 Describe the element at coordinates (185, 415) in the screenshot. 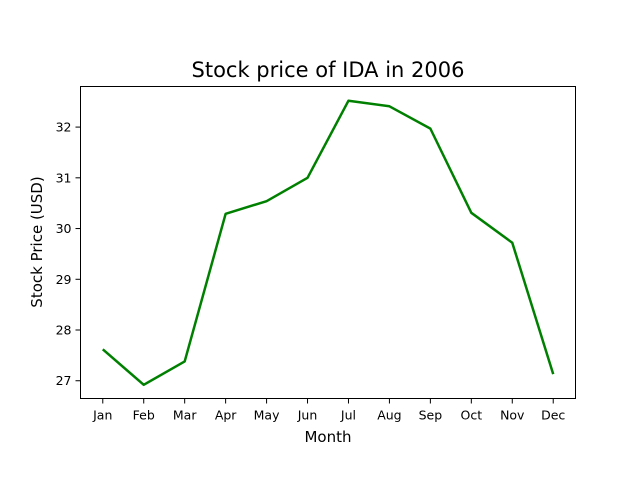

I see `x-tick-label: Mar` at that location.